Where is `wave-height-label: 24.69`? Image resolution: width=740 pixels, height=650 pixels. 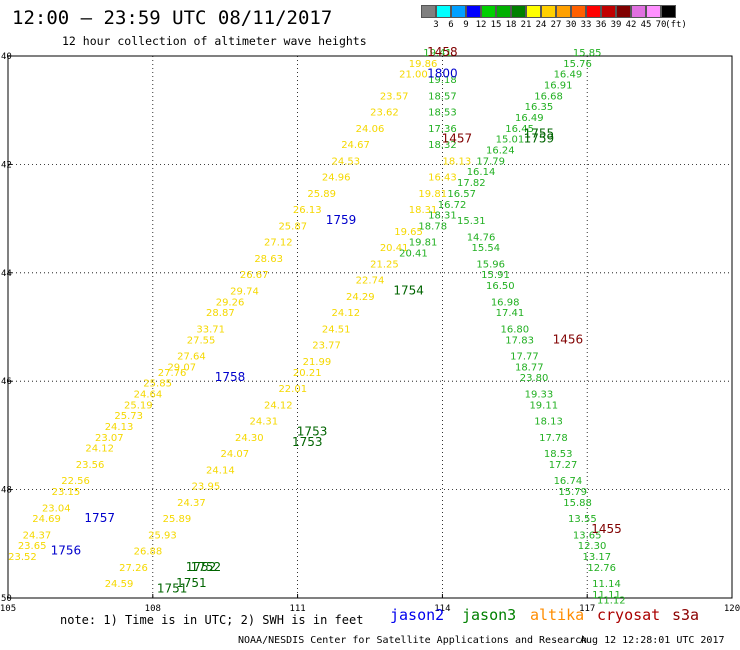
wave-height-label: 24.69 is located at coordinates (46, 519).